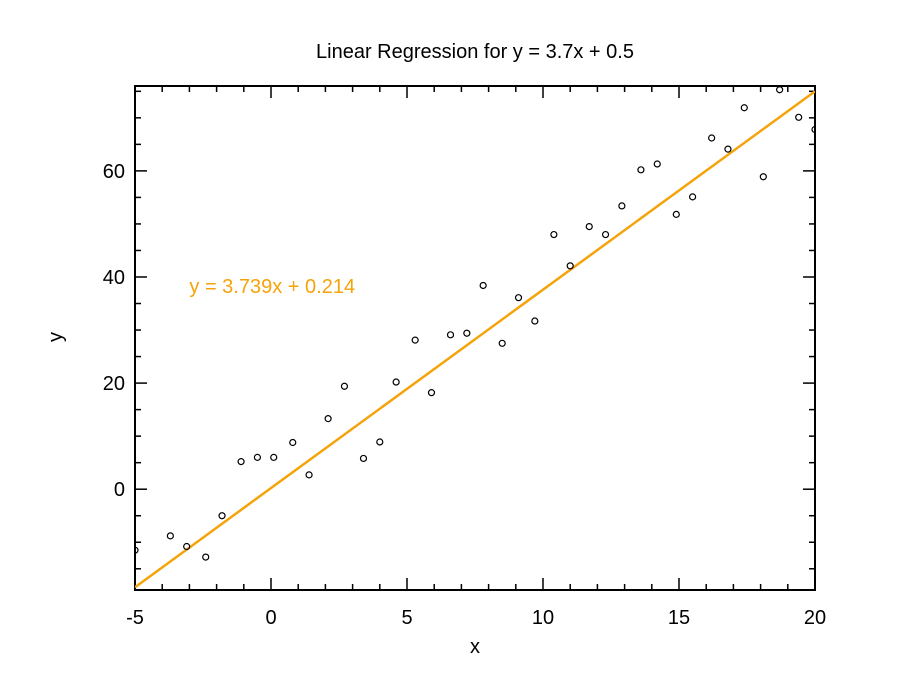 This screenshot has width=900, height=675. I want to click on x-tick-label: -5, so click(135, 618).